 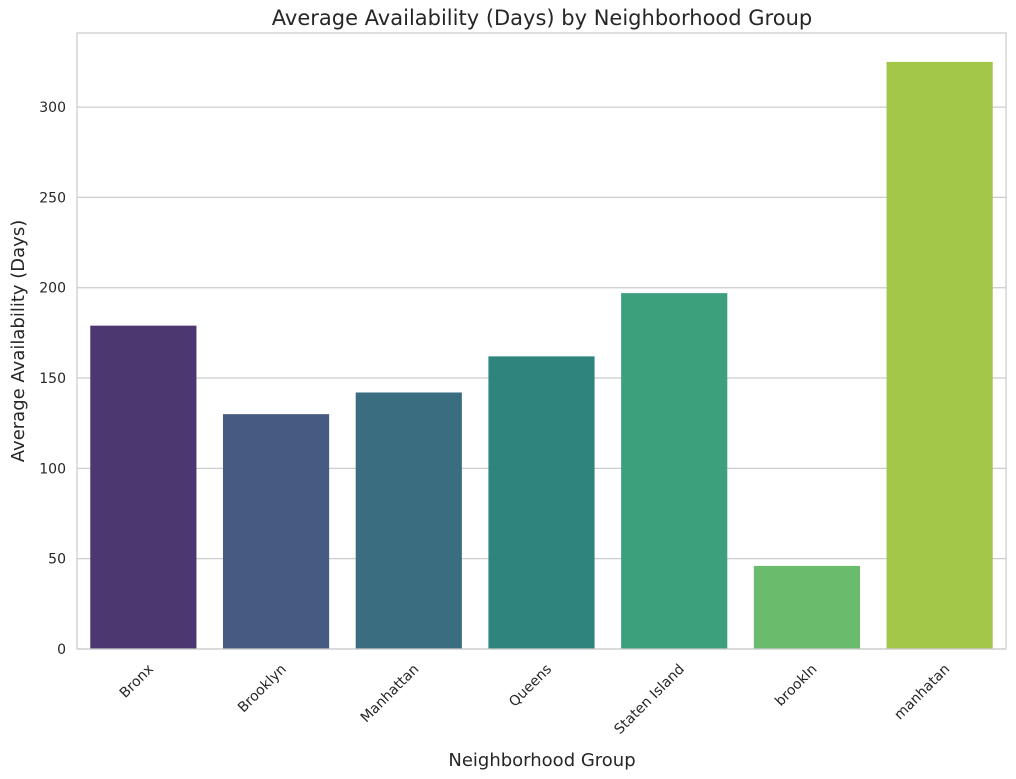 I want to click on y-tick-labels: 0 50 100 150 200 250 300, so click(x=52, y=379).